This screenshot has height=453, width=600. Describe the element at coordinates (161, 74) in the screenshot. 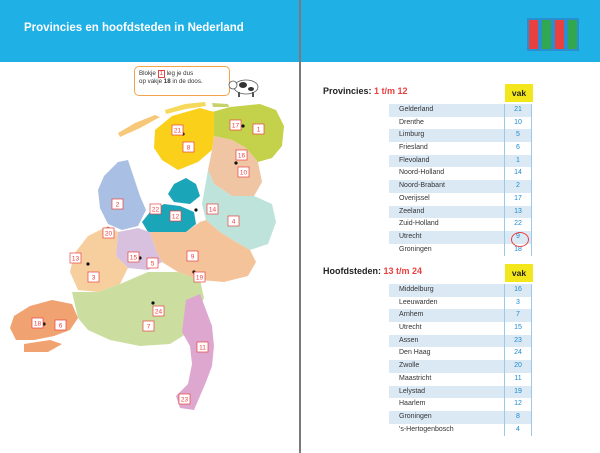

I see `callout-example-box: 1` at that location.